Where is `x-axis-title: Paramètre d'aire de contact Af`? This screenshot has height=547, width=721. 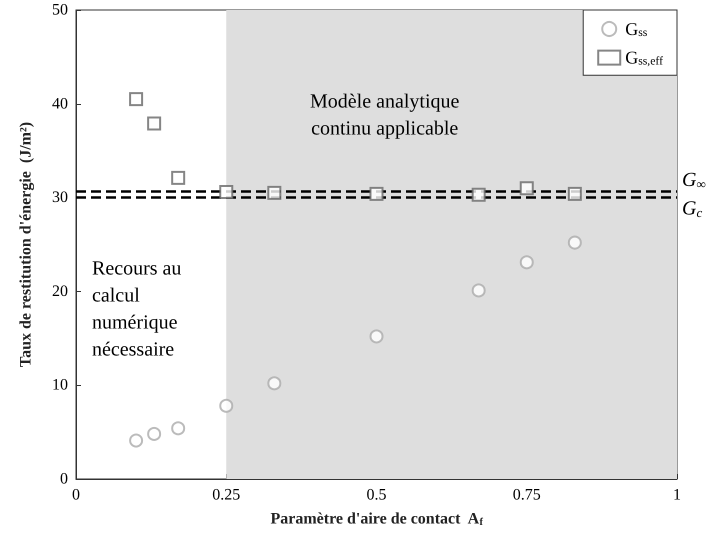
x-axis-title: Paramètre d'aire de contact Af is located at coordinates (377, 519).